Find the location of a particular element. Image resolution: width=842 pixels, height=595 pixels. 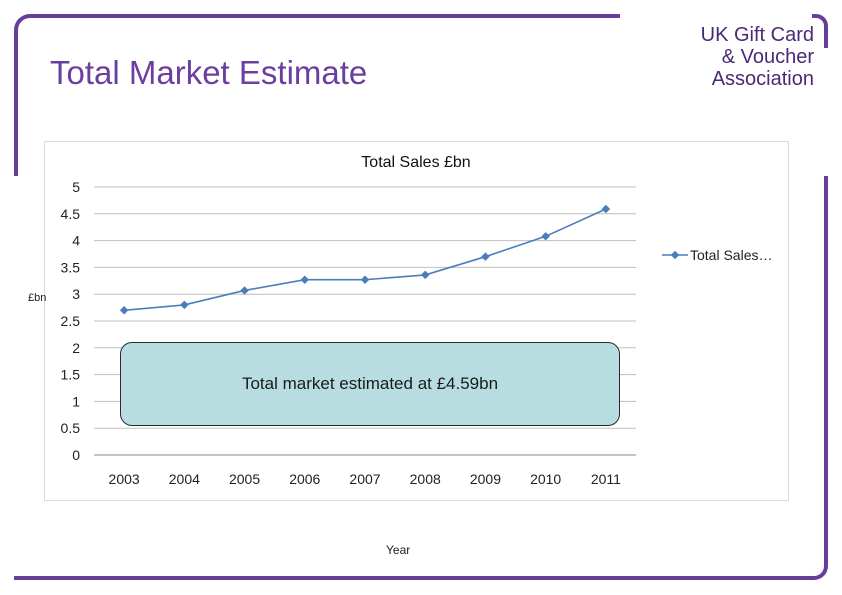

slide-frame-right-top is located at coordinates (820, 31).